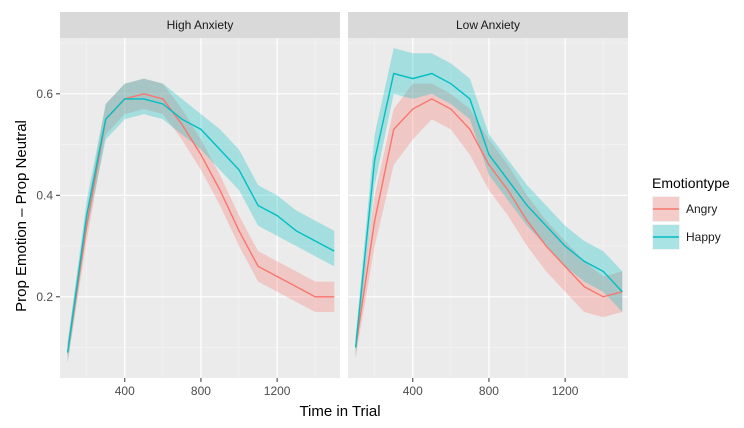  I want to click on legend-item-happy: Happy, so click(686, 237).